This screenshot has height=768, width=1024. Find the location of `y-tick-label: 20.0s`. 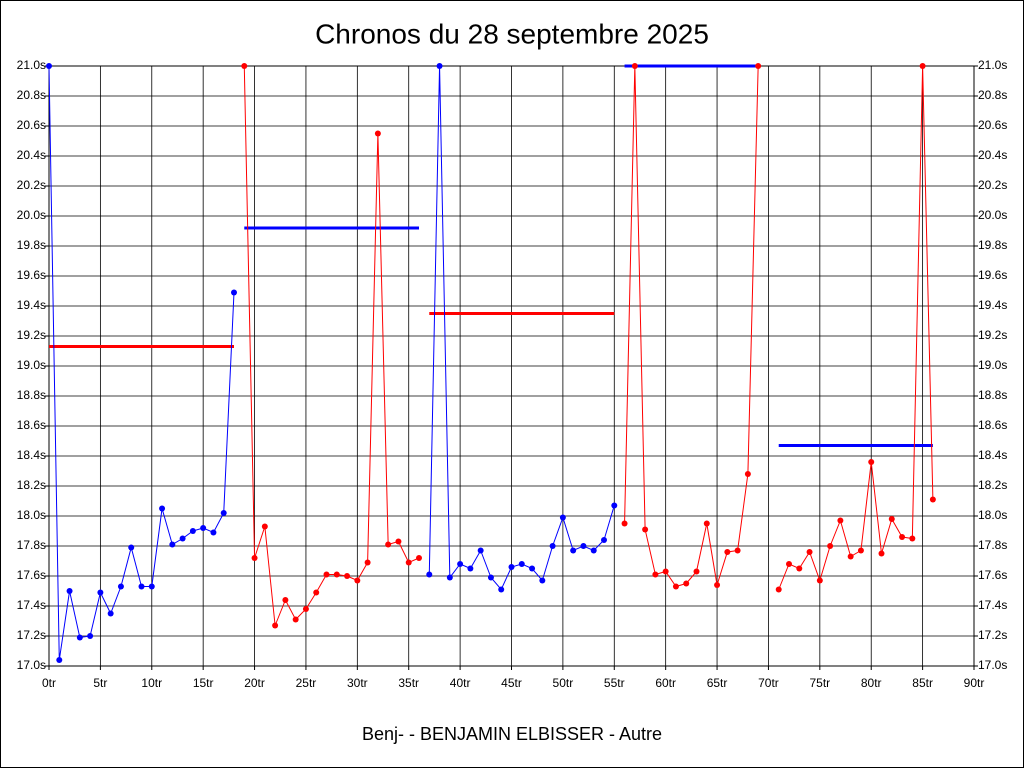

y-tick-label: 20.0s is located at coordinates (31, 215).